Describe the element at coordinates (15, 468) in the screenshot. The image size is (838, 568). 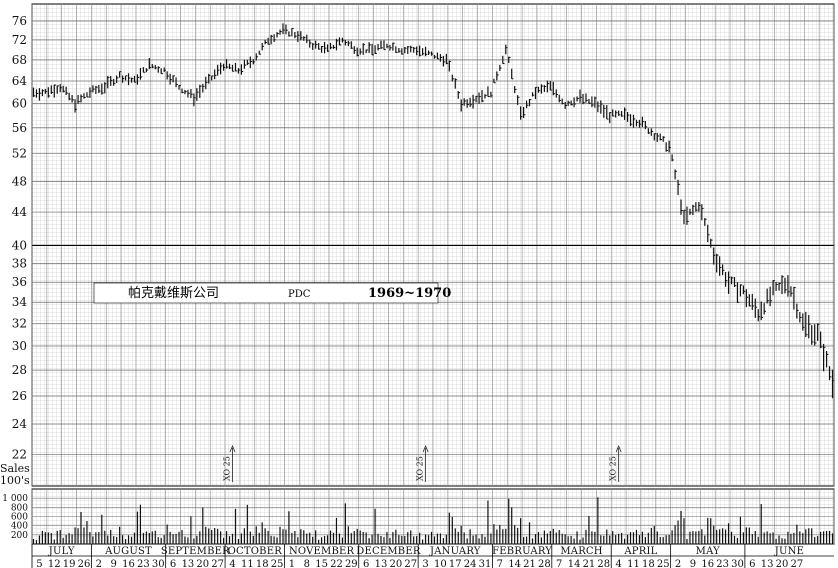
I see `sales-label: Sales` at that location.